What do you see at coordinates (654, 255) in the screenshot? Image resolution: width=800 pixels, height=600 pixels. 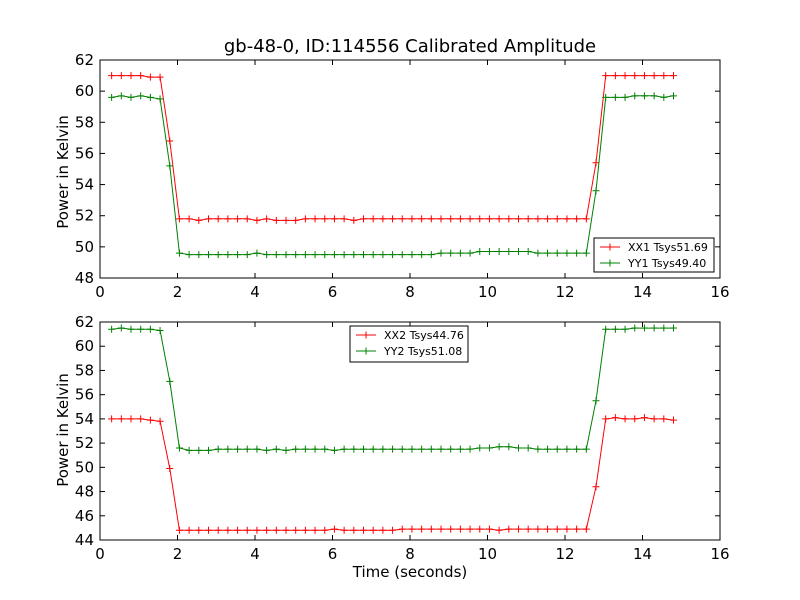 I see `legend-box` at bounding box center [654, 255].